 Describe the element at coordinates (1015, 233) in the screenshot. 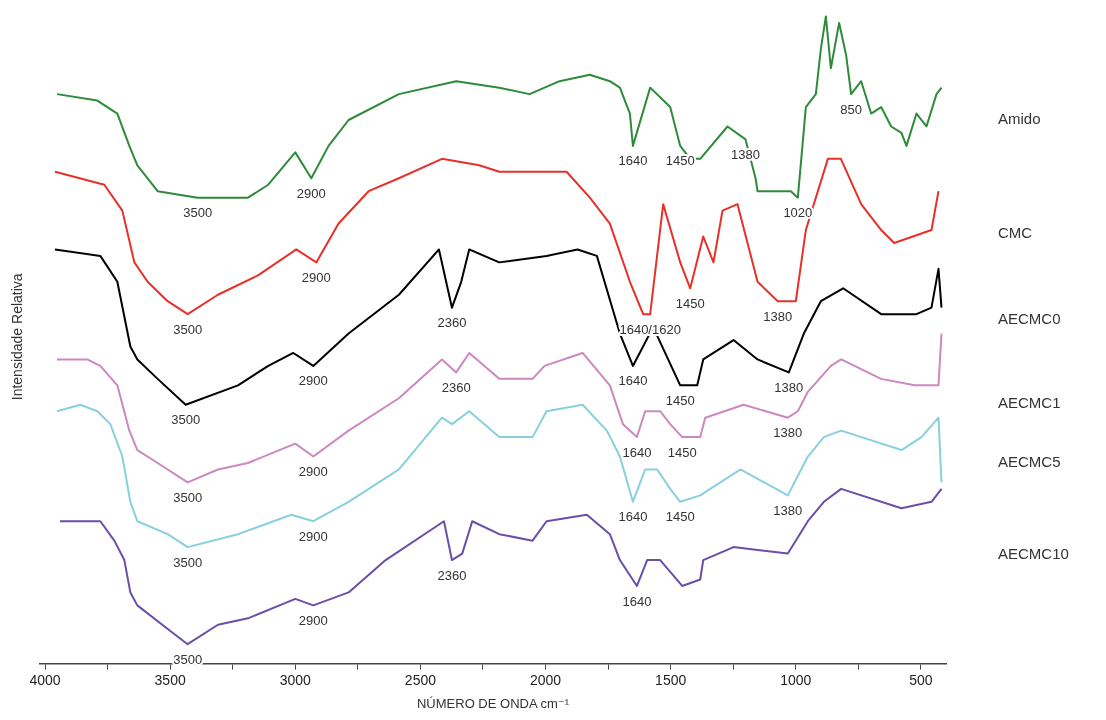

I see `text: CMC` at that location.